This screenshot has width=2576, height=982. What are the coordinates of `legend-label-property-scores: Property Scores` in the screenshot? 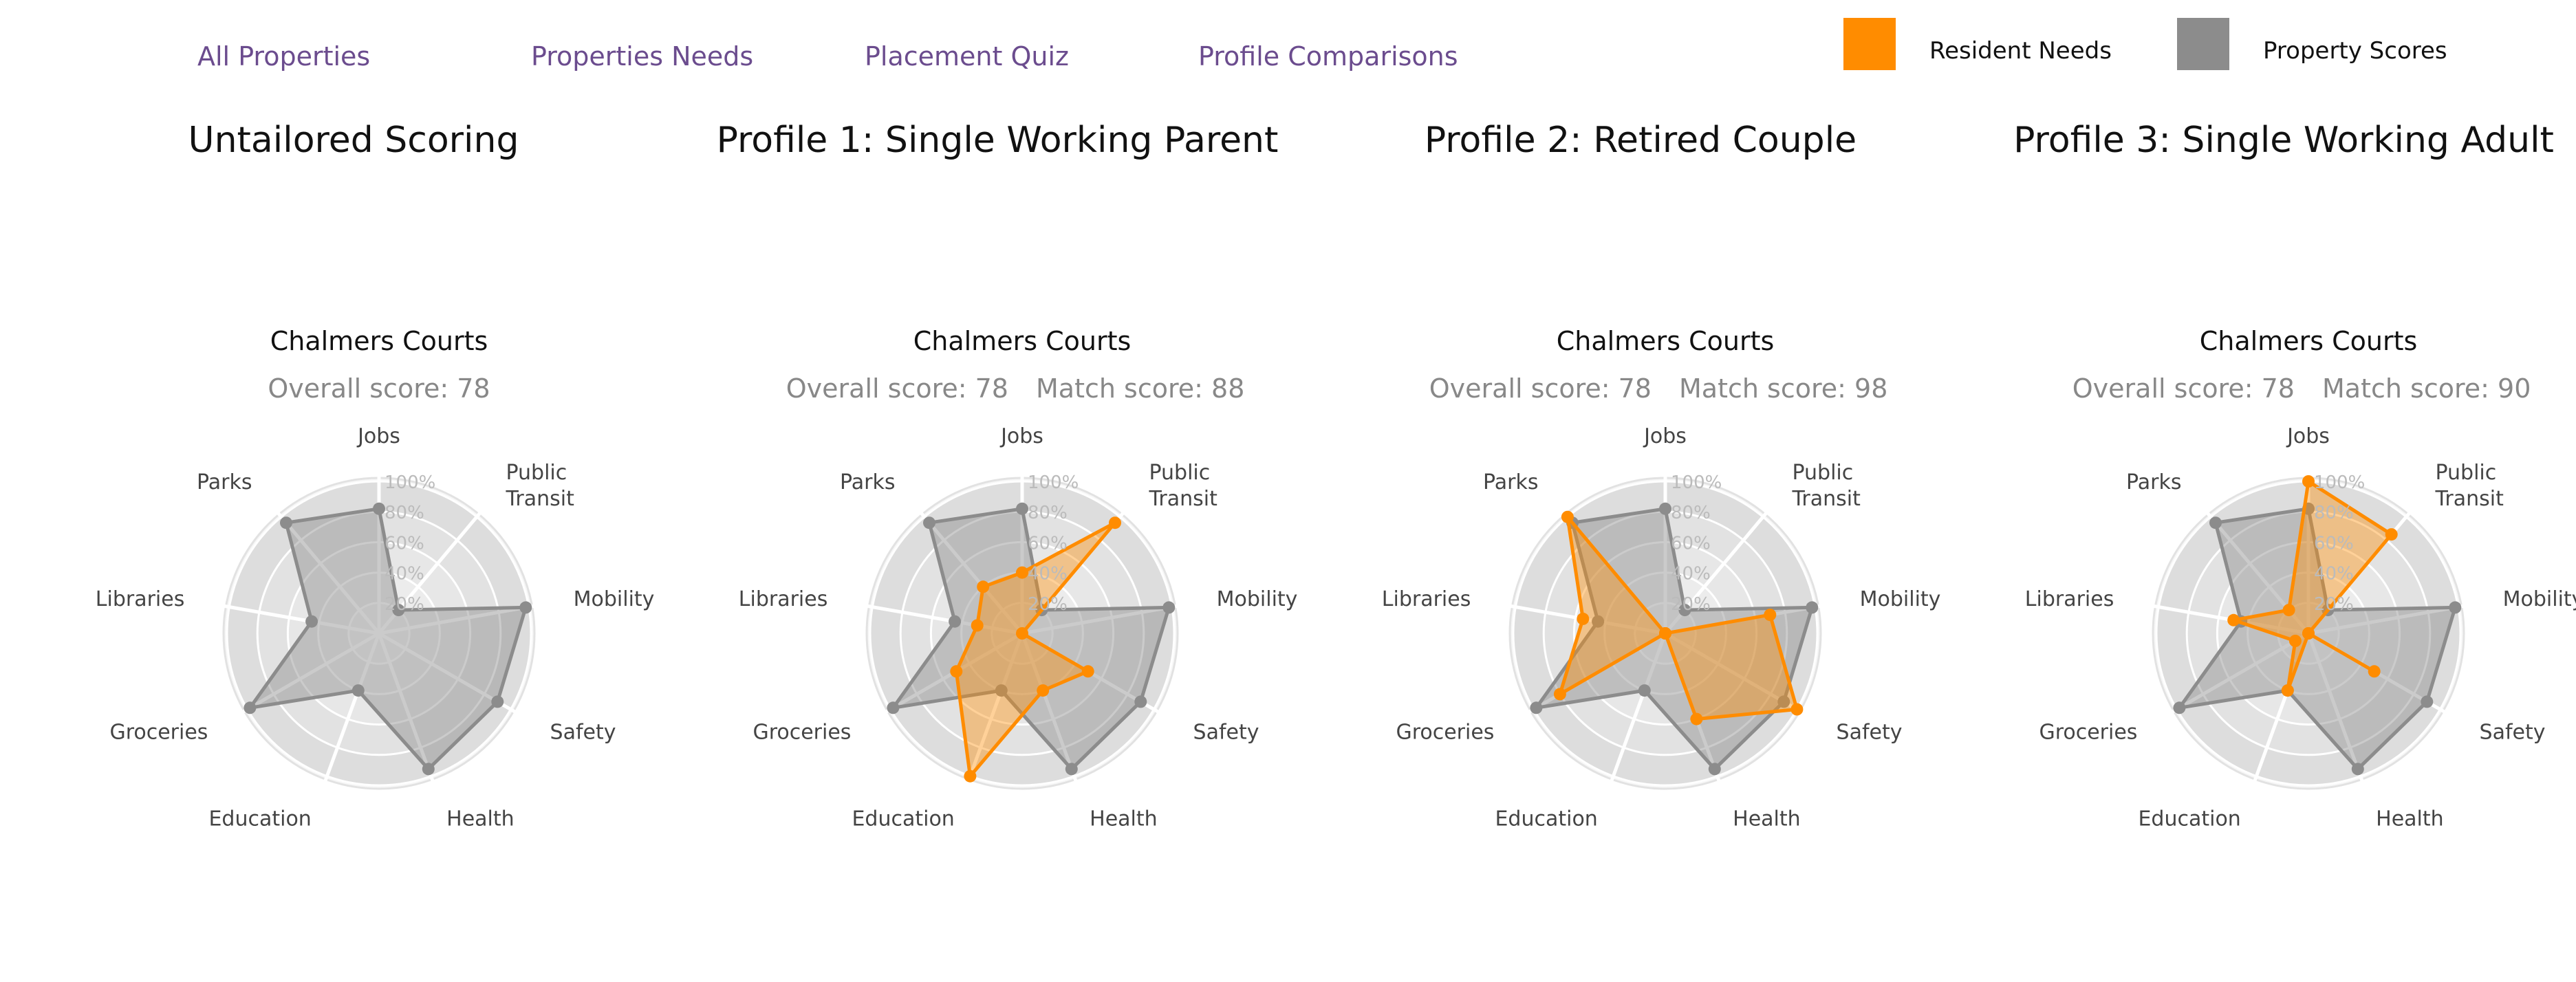 It's located at (2355, 51).